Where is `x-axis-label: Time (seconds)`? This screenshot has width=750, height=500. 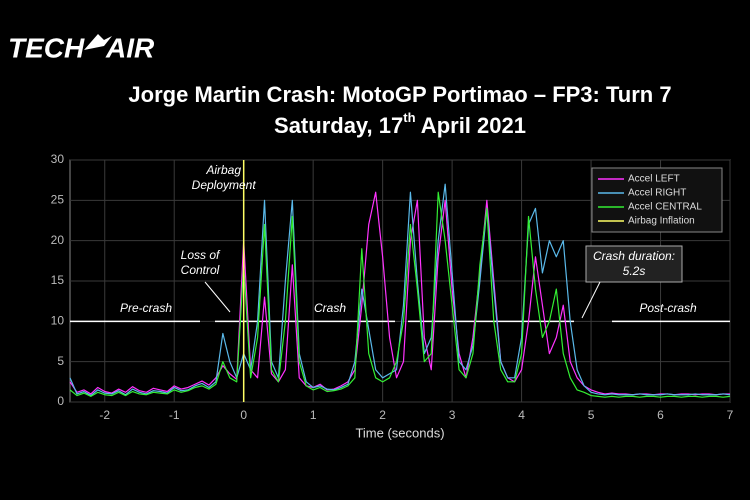 x-axis-label: Time (seconds) is located at coordinates (399, 432).